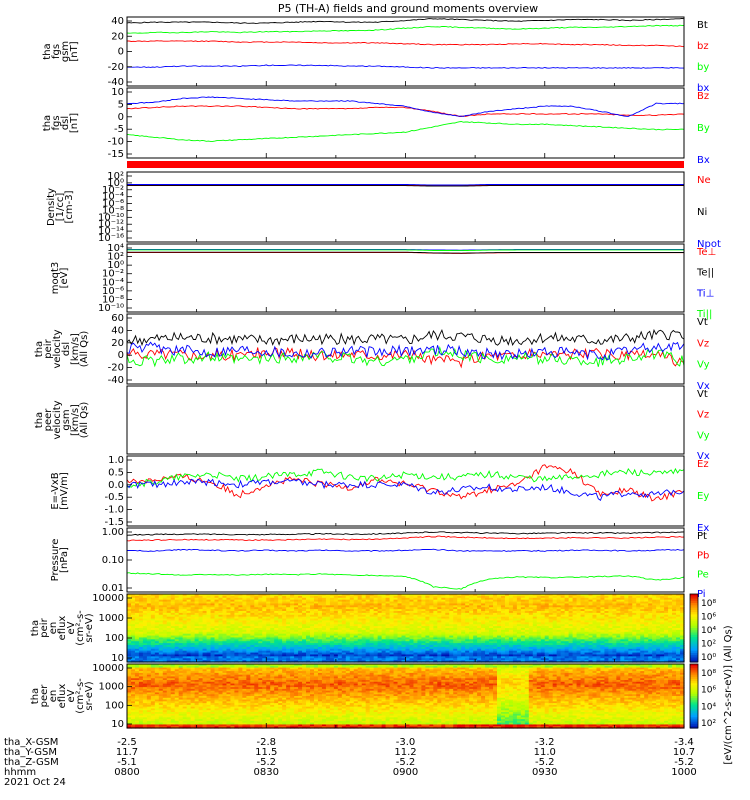 Image resolution: width=750 pixels, height=800 pixels. Describe the element at coordinates (703, 415) in the screenshot. I see `legend-entry: Vz` at that location.